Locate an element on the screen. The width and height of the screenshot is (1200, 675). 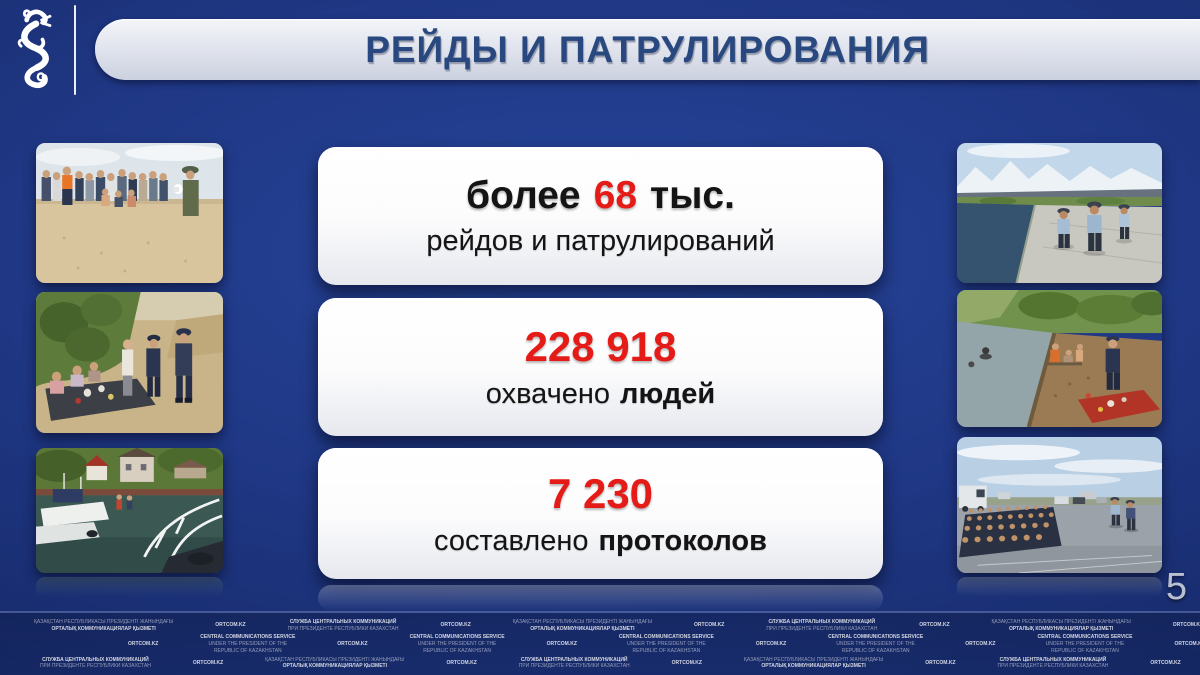
stat-card-protocols: 7 230 составлено протоколов is located at coordinates (600, 513).